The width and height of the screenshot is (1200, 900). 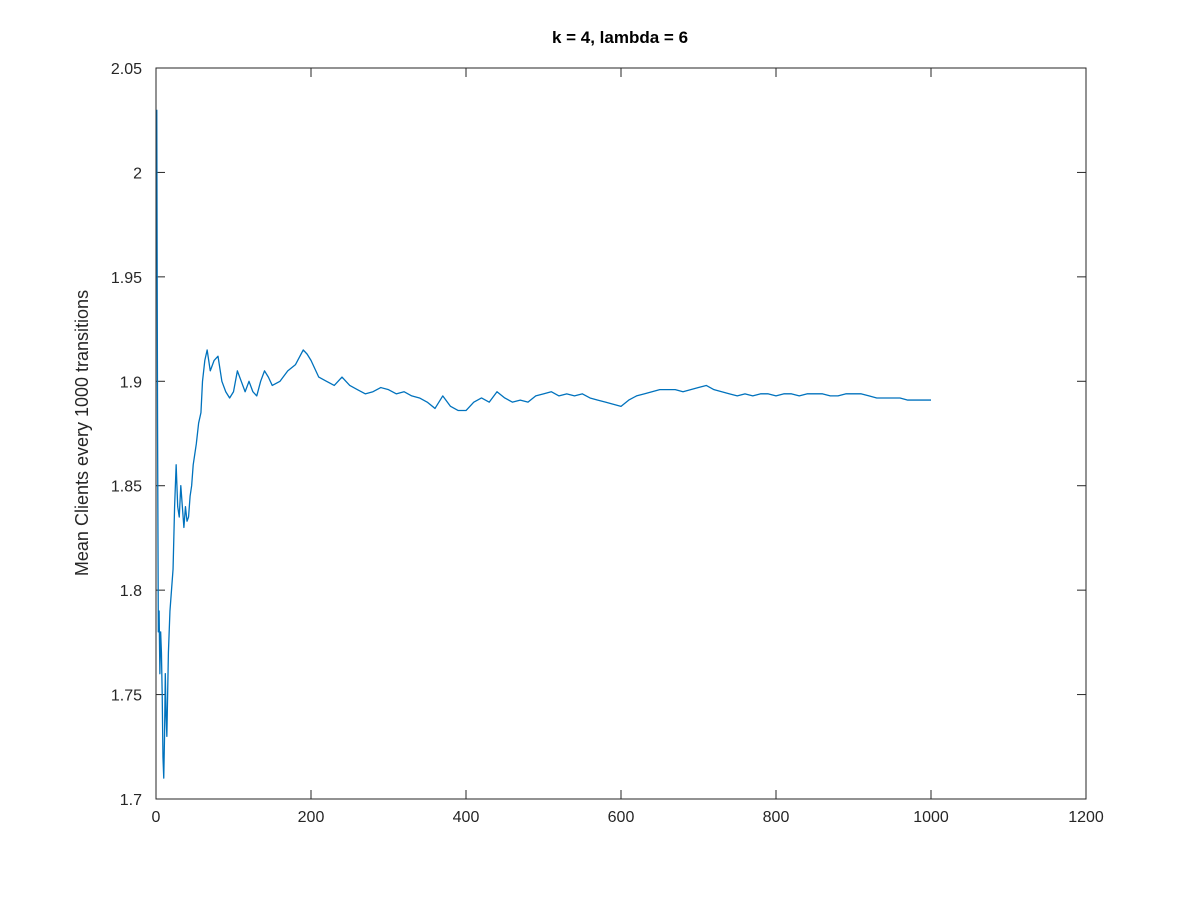 What do you see at coordinates (82, 433) in the screenshot?
I see `y-axis-label: Mean Clients every 1000 transitions` at bounding box center [82, 433].